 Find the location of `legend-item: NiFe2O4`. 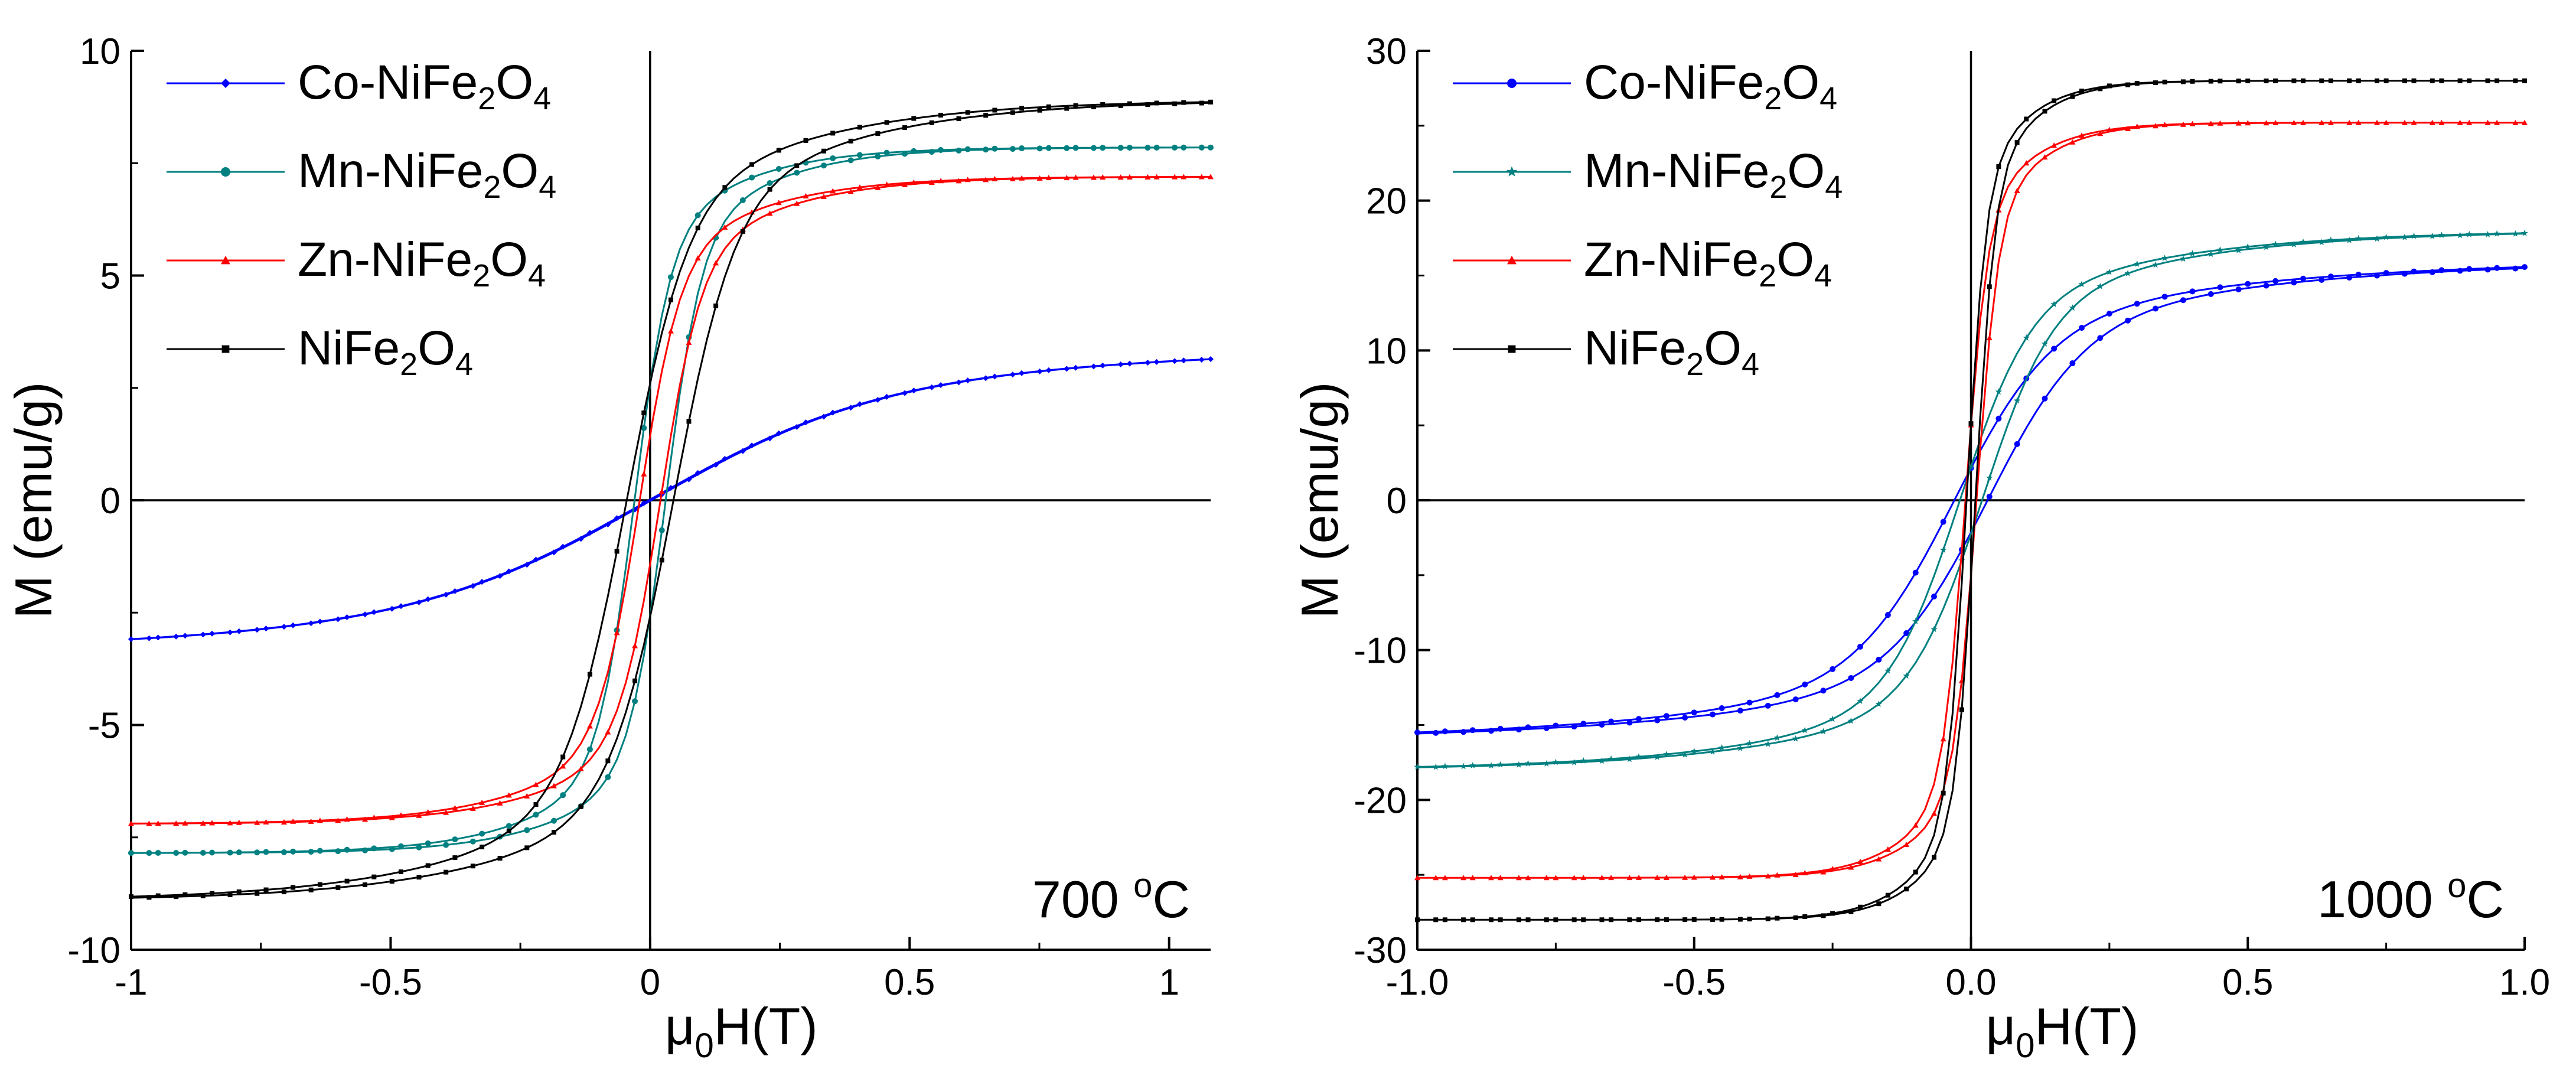

legend-item: NiFe2O4 is located at coordinates (320, 352).